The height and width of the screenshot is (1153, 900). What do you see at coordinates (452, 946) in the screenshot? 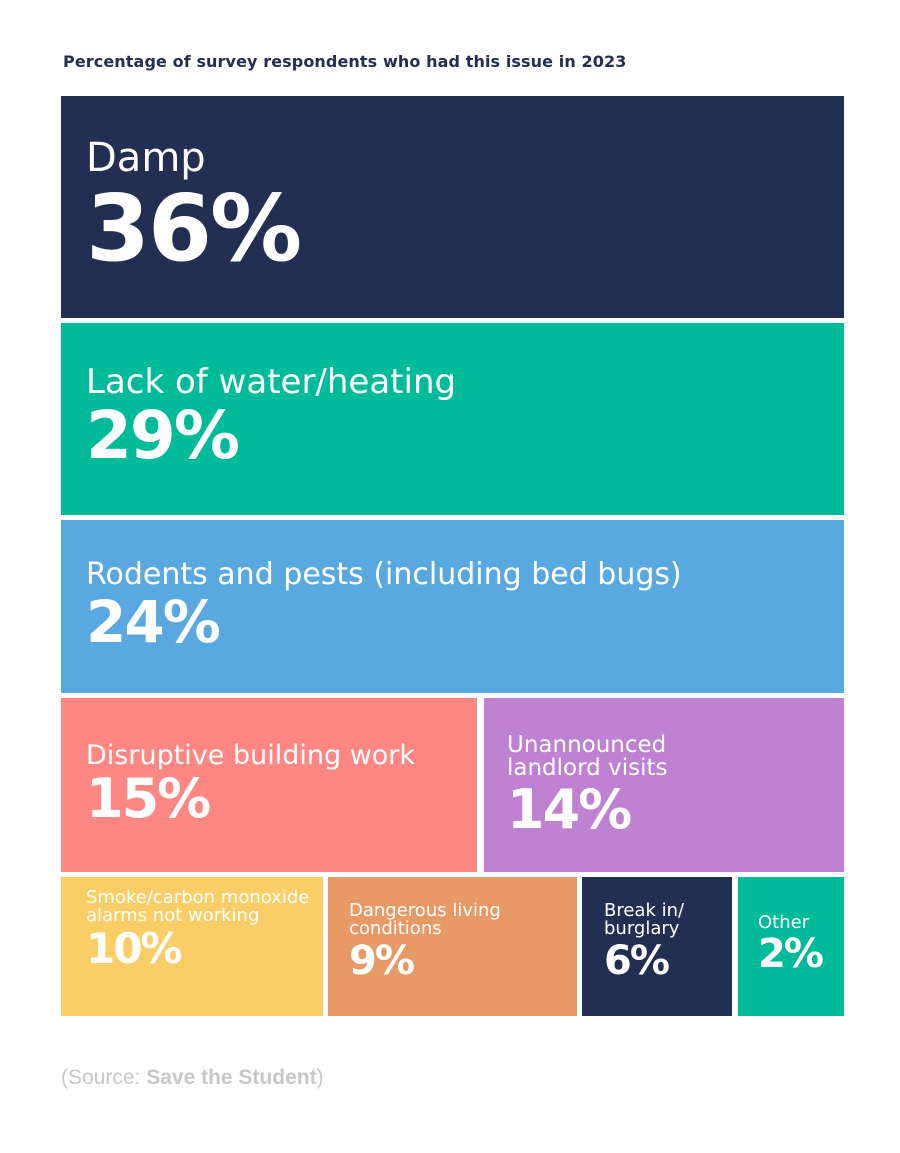
I see `tile-dangerous-living-conditions: Dangerous living conditions 9%` at bounding box center [452, 946].